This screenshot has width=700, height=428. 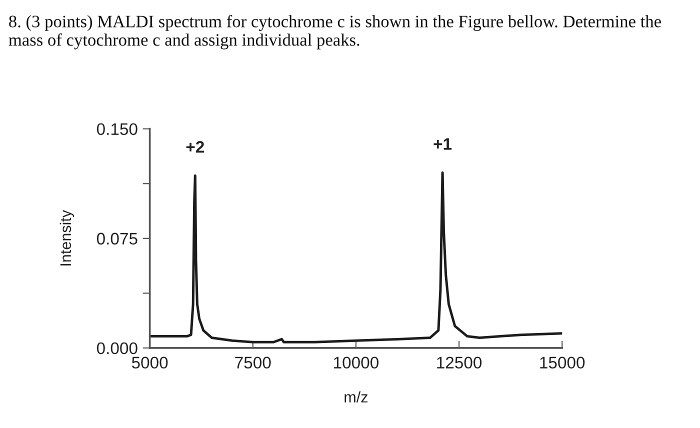 What do you see at coordinates (117, 348) in the screenshot?
I see `y-tick-label: 0.000` at bounding box center [117, 348].